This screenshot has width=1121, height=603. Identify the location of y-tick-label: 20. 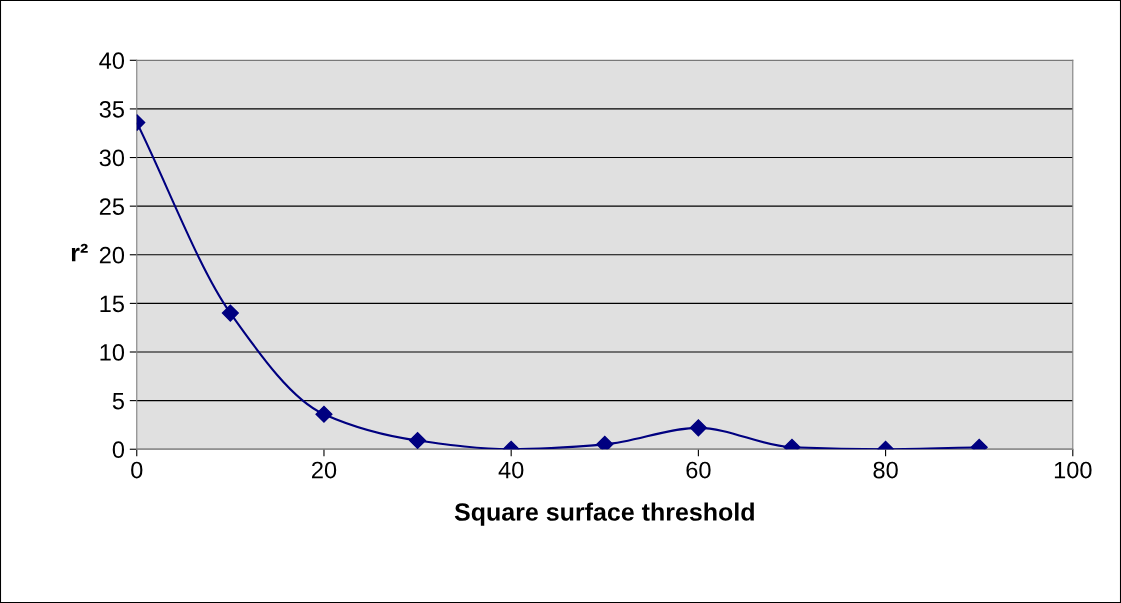
(112, 255).